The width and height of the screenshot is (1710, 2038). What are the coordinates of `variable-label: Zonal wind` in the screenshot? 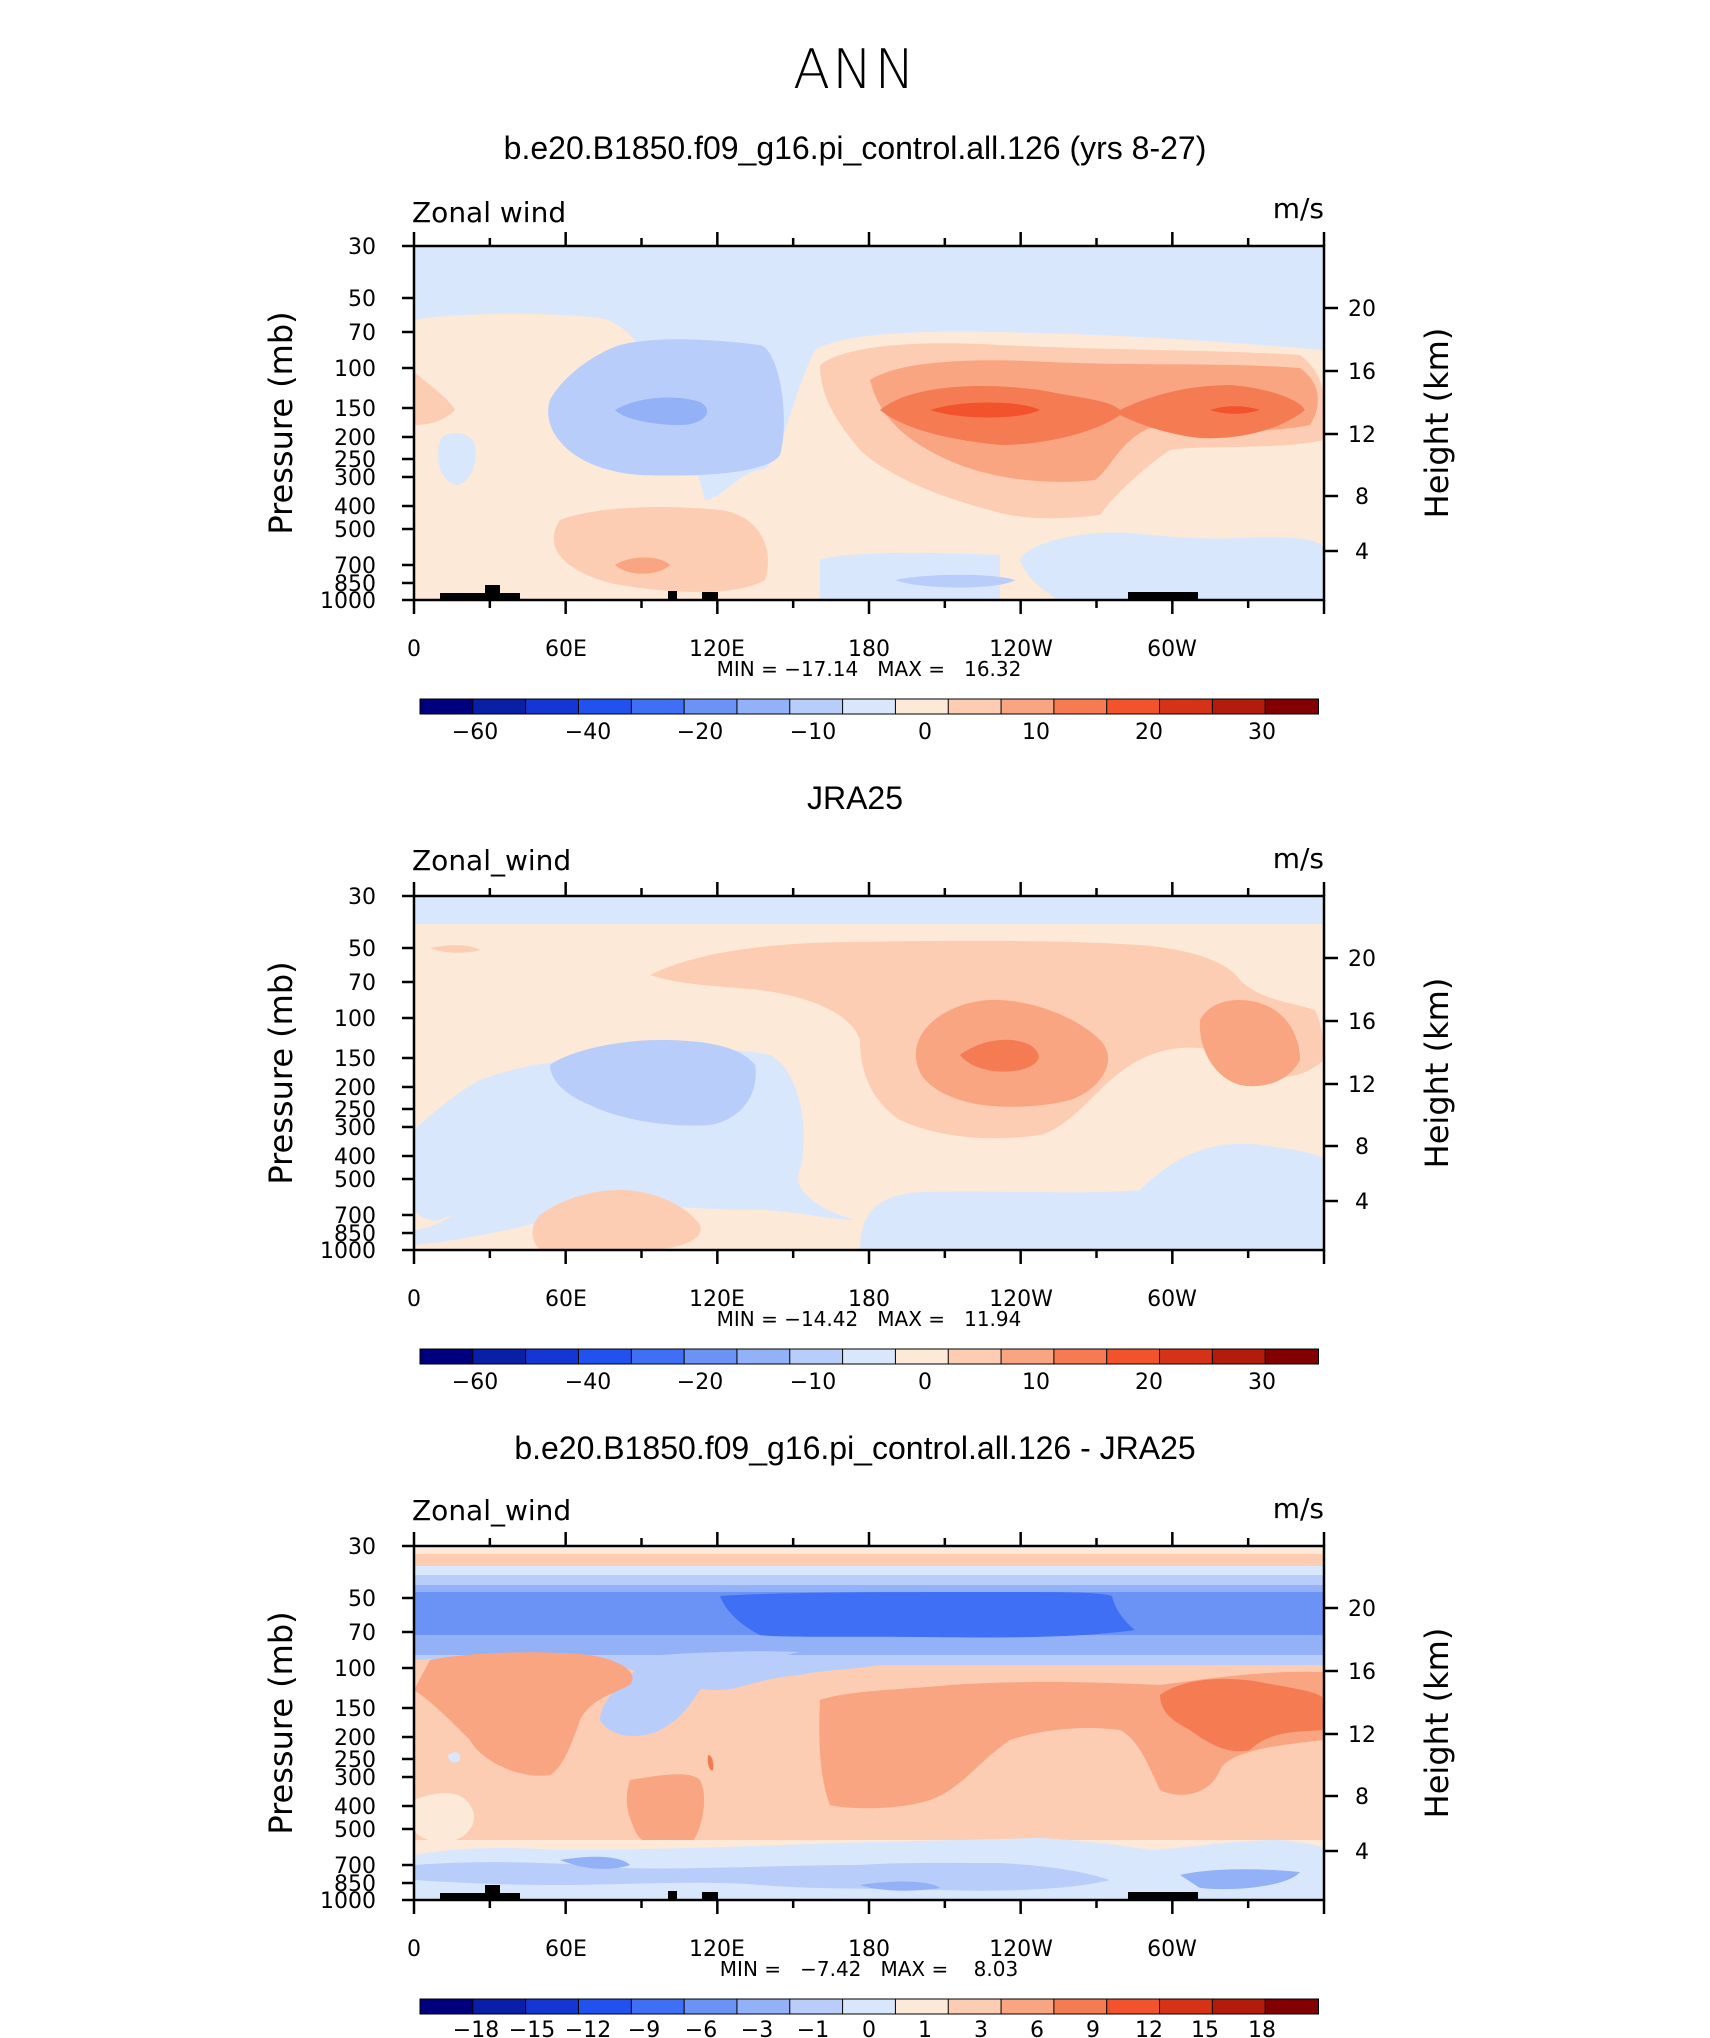 It's located at (489, 212).